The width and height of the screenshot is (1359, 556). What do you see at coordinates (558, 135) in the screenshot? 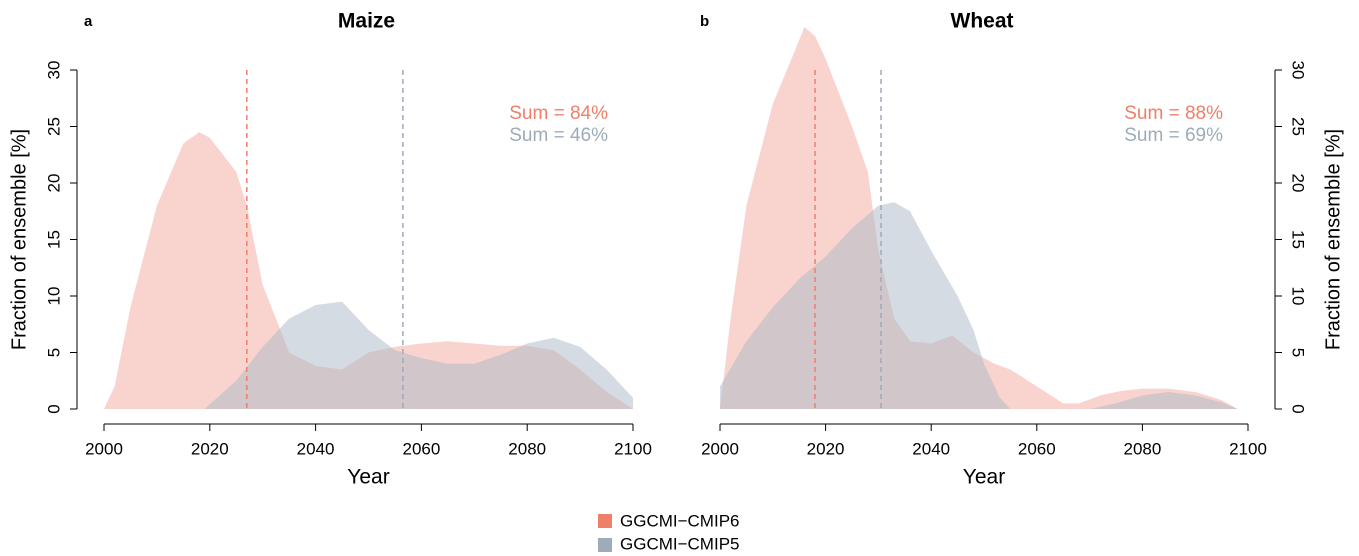
I see `sum-annotation: Sum = 46%` at bounding box center [558, 135].